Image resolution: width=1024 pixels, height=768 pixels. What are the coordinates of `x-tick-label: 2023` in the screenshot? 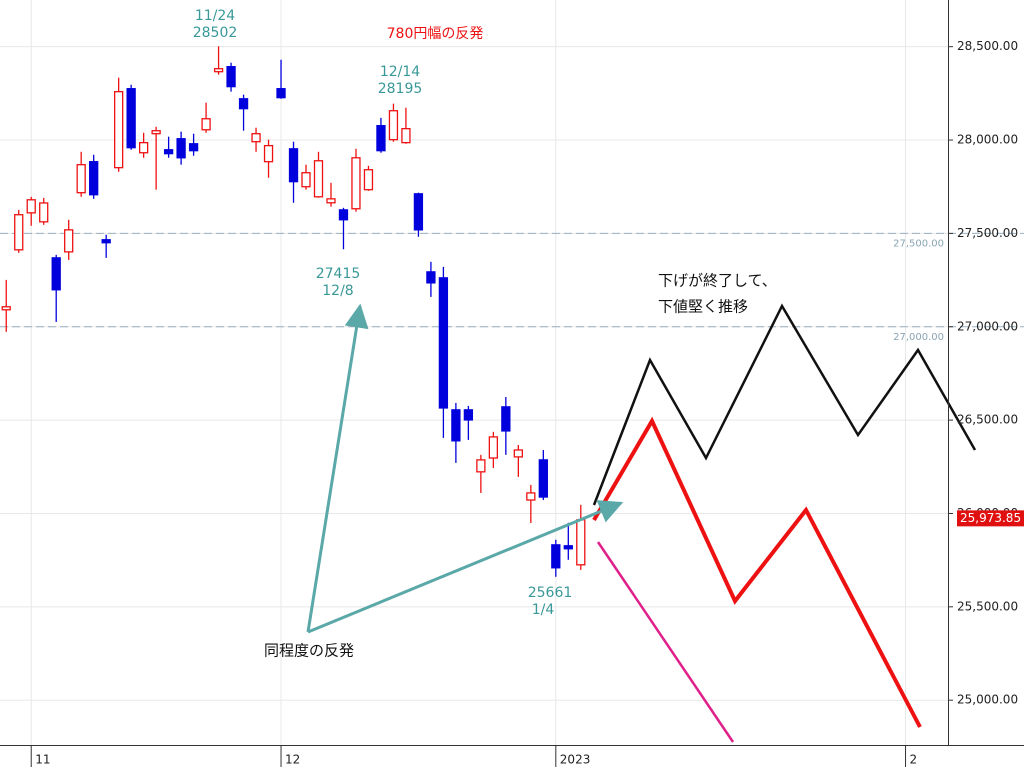 It's located at (575, 760).